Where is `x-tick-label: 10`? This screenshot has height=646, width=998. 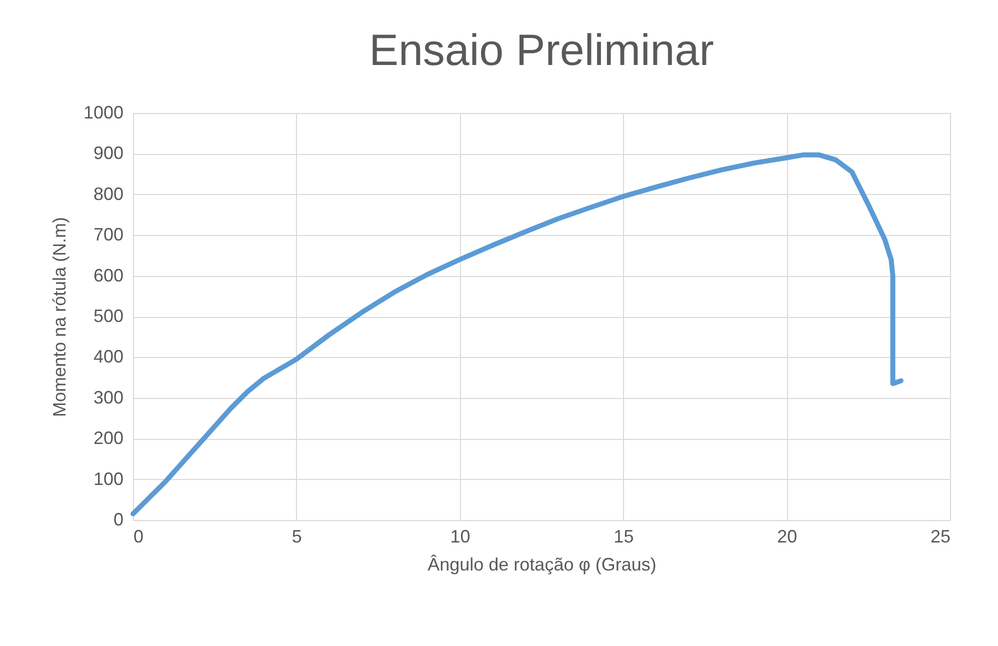
x-tick-label: 10 is located at coordinates (460, 536).